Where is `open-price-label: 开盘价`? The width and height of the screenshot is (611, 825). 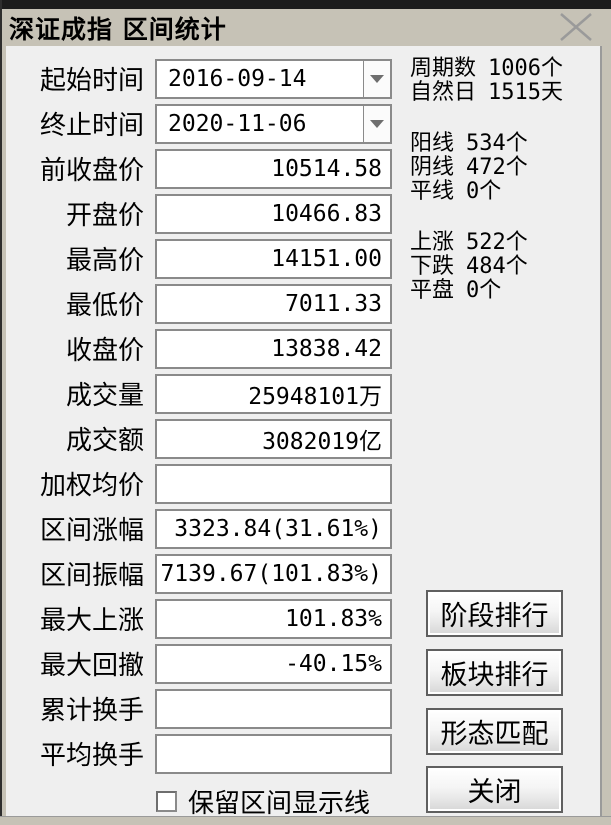 open-price-label: 开盘价 is located at coordinates (104, 216).